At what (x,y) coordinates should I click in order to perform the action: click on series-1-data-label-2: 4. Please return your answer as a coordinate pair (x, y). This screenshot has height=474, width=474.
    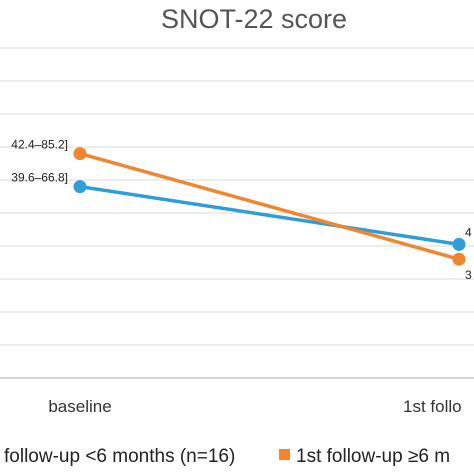
    Looking at the image, I should click on (468, 232).